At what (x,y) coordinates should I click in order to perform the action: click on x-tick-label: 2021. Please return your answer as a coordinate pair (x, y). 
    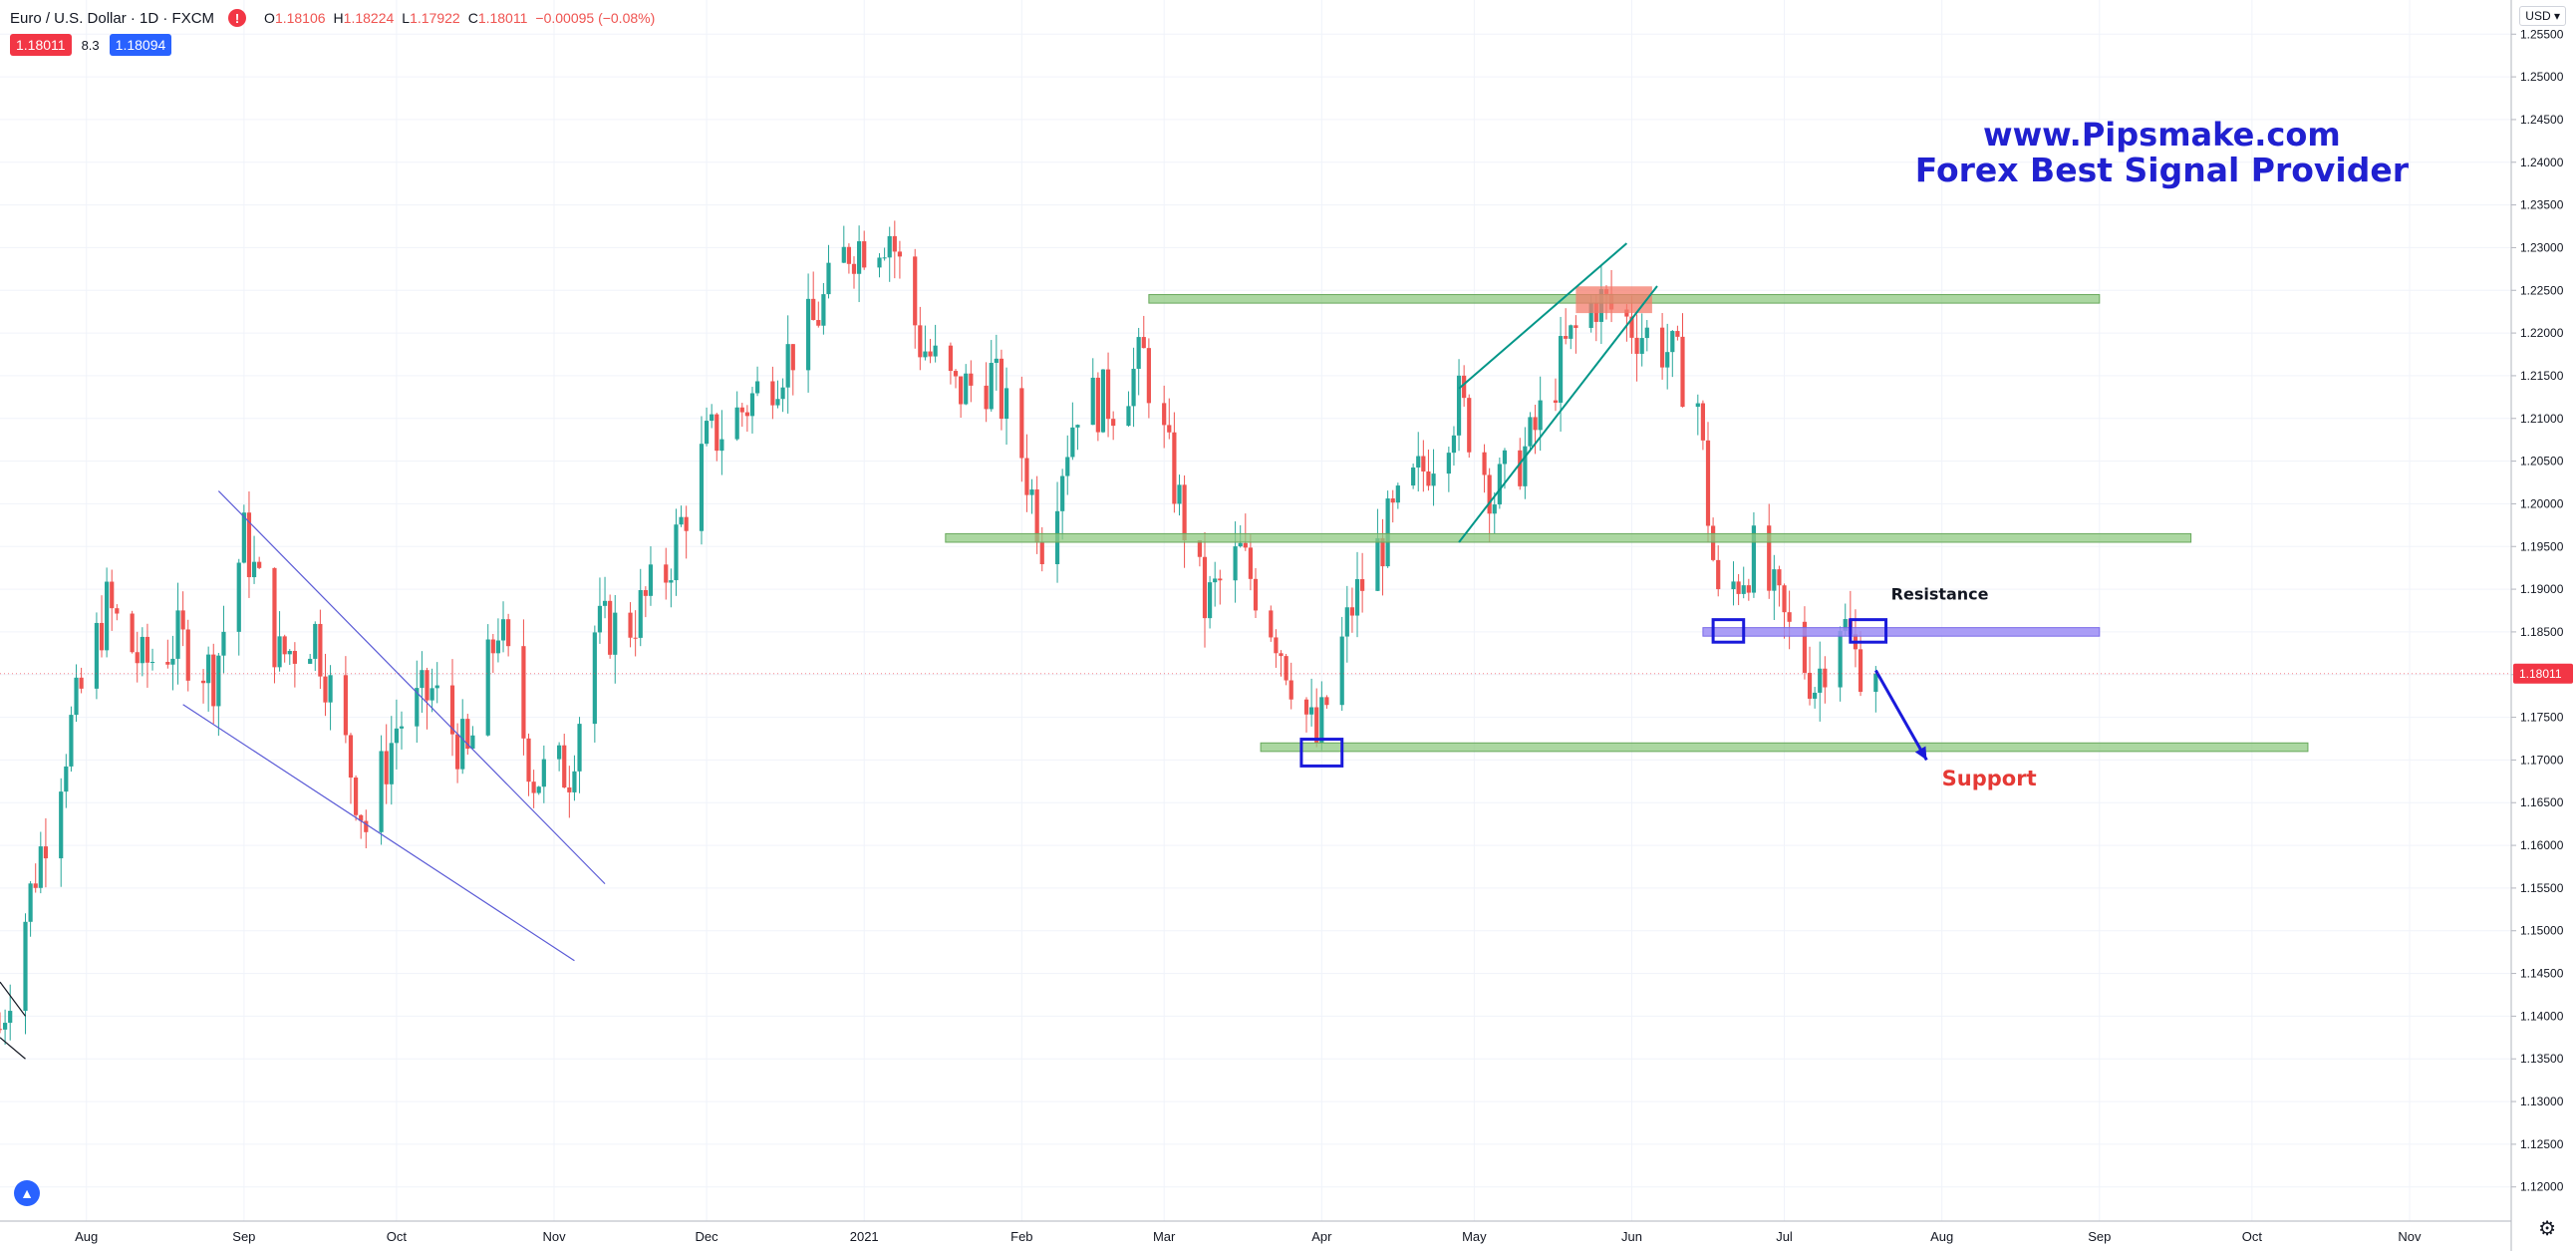
    Looking at the image, I should click on (864, 1237).